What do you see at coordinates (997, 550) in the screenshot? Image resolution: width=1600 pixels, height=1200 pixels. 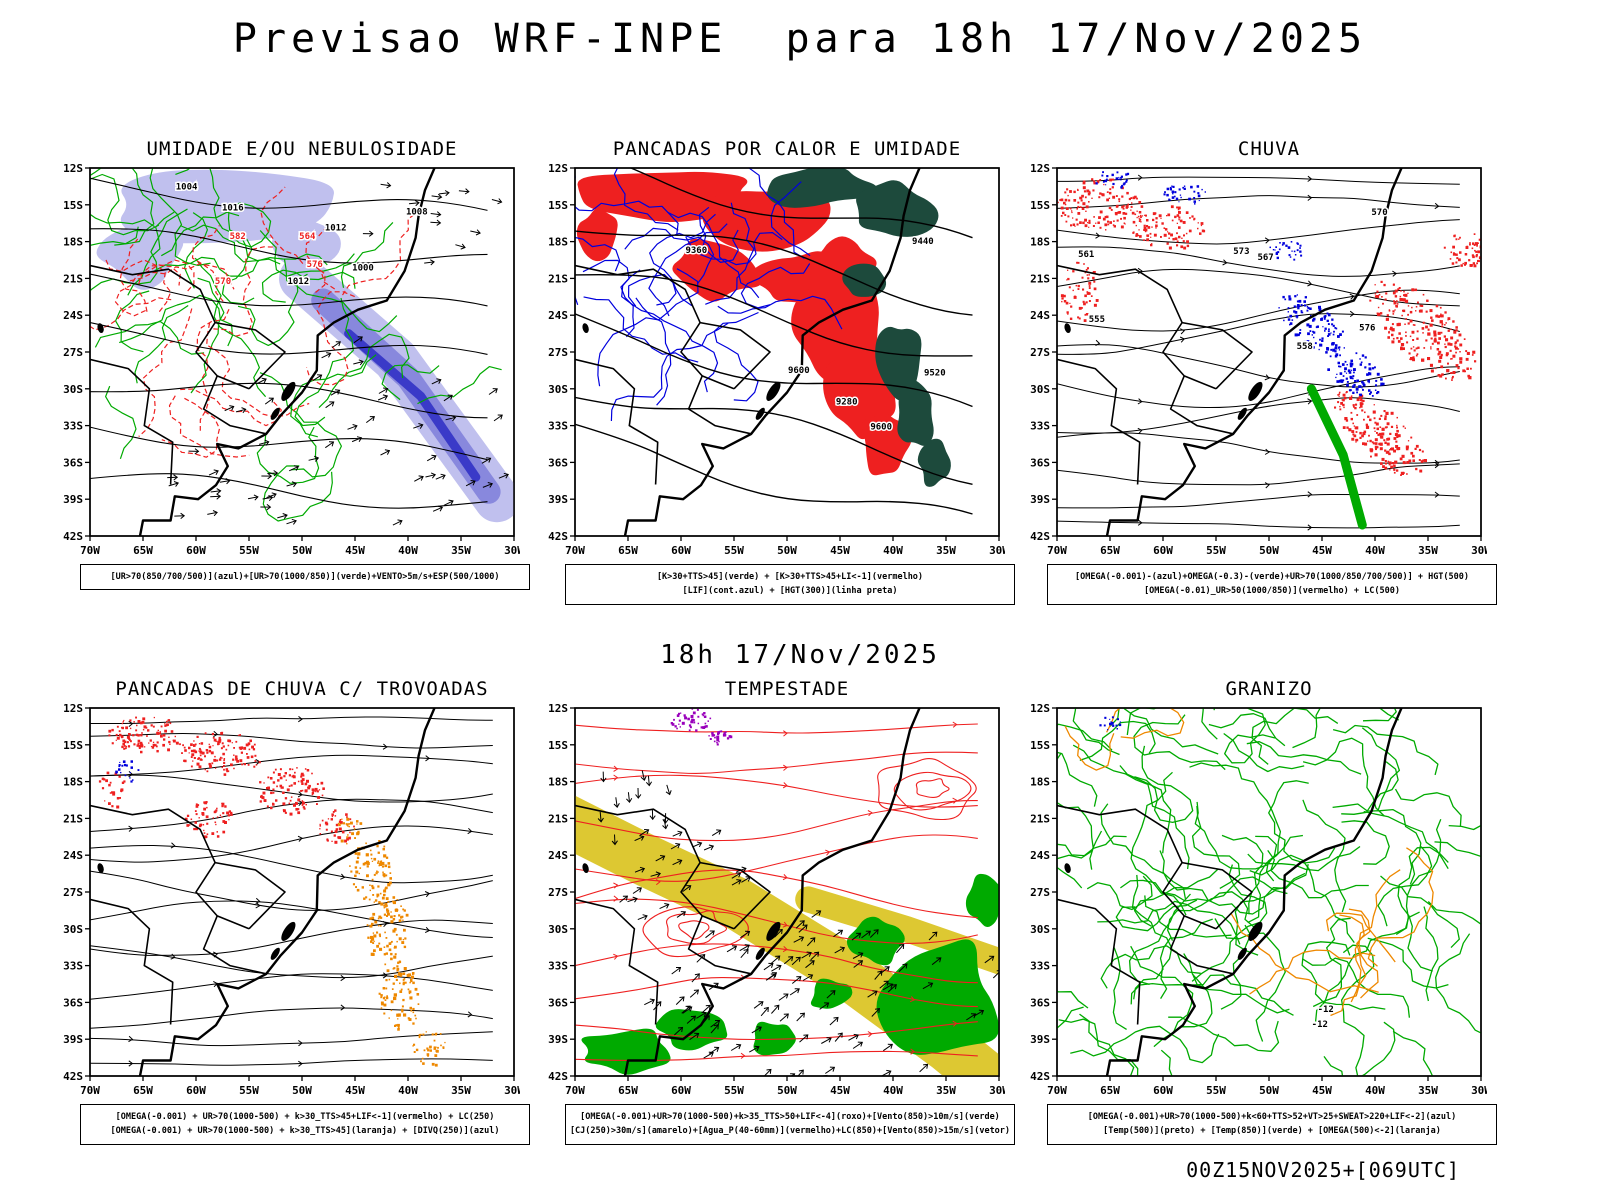 I see `lon-label: 30W` at bounding box center [997, 550].